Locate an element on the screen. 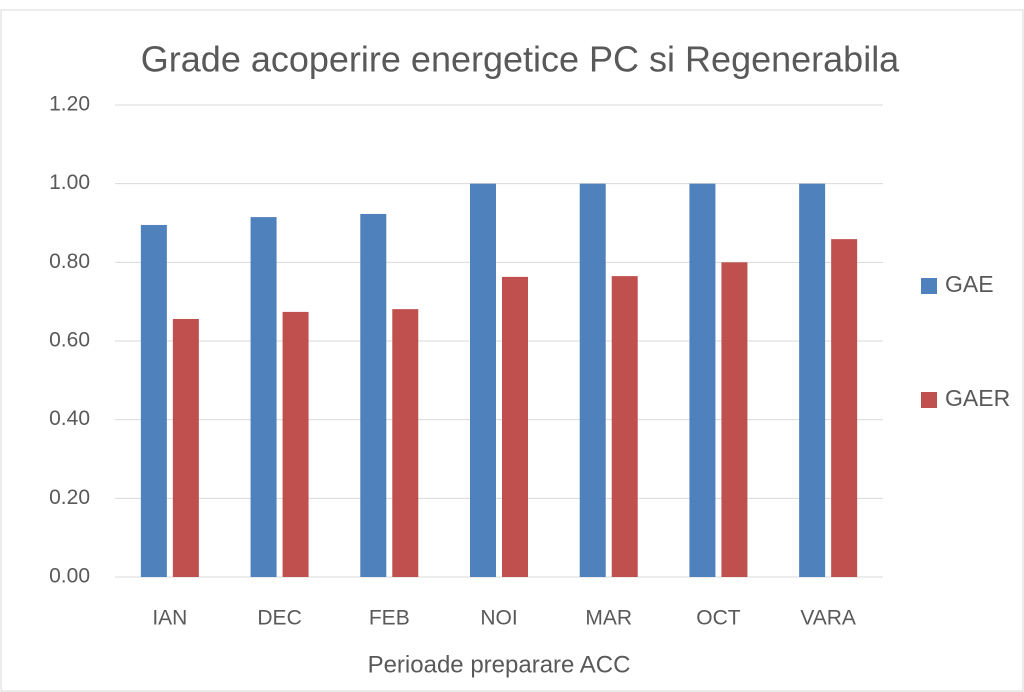  x-tick-label: NOI is located at coordinates (498, 618).